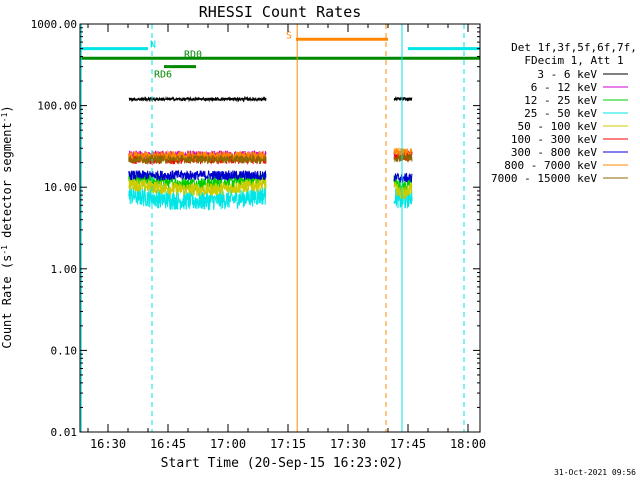  Describe the element at coordinates (550, 165) in the screenshot. I see `legend-entry-label: 800 - 7000 keV` at that location.